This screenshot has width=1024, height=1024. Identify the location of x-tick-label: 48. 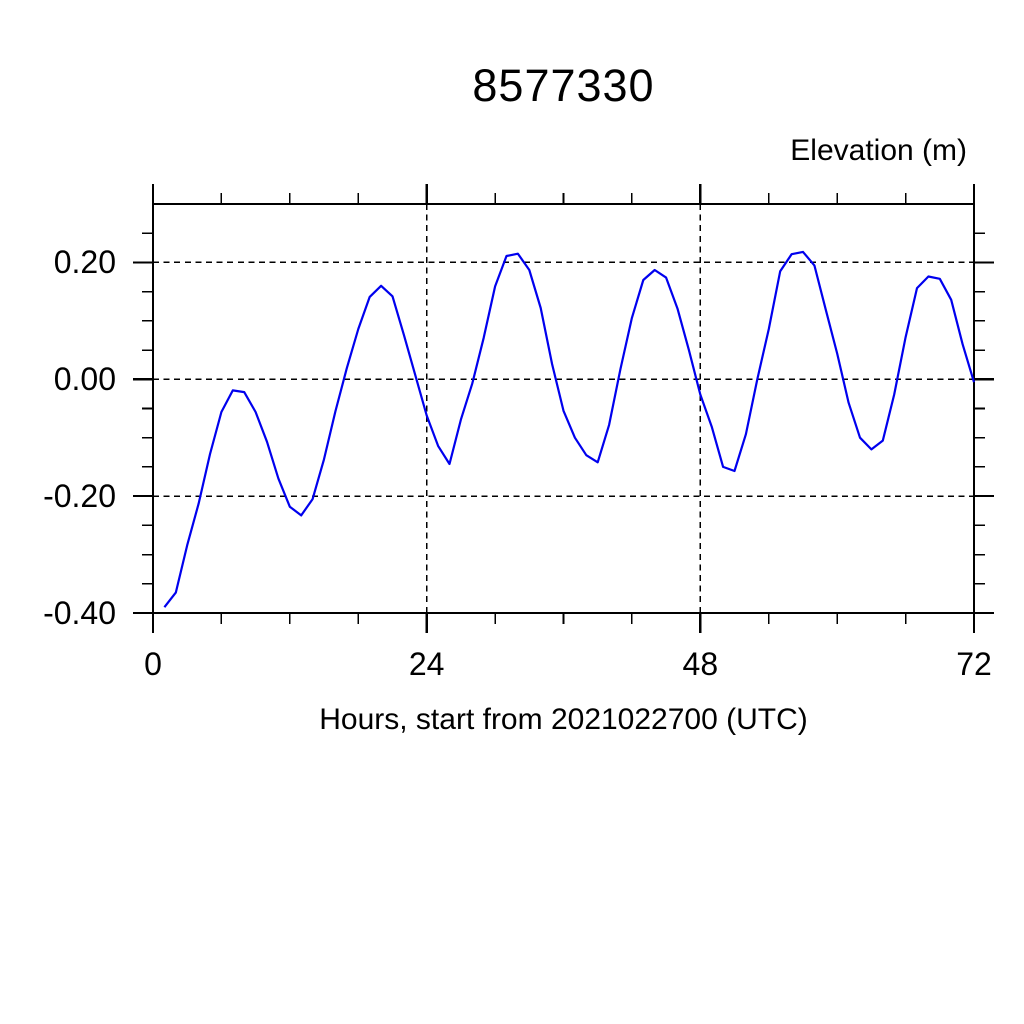
(700, 664).